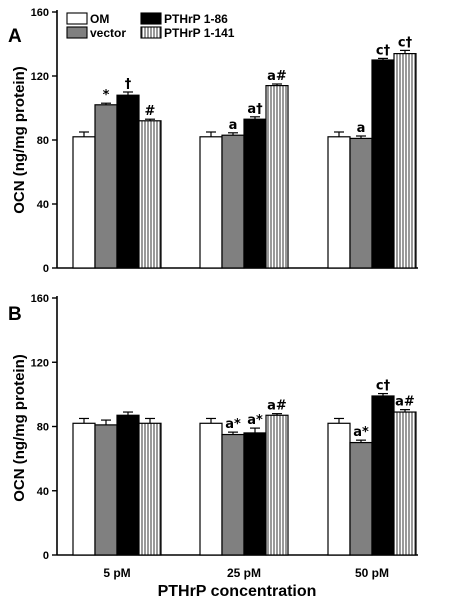 The image size is (449, 600). I want to click on x-tick-label: 25 pM, so click(244, 573).